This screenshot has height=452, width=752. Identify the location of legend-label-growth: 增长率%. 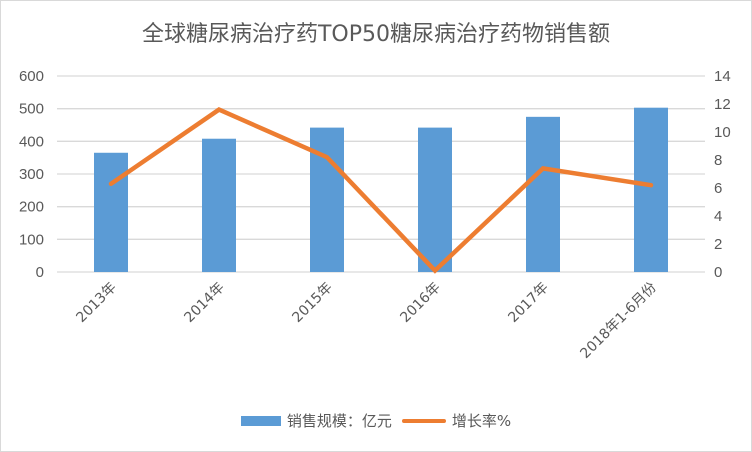
(481, 421).